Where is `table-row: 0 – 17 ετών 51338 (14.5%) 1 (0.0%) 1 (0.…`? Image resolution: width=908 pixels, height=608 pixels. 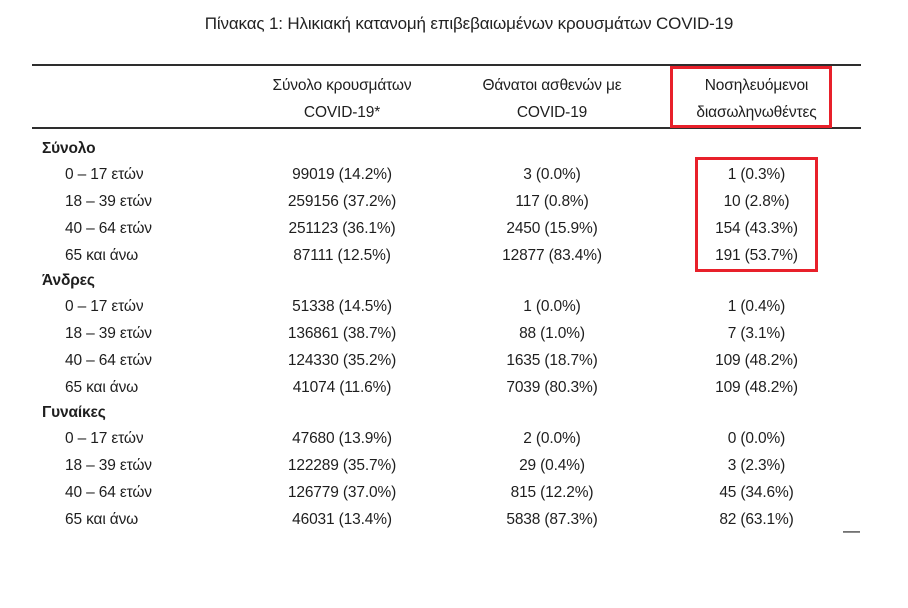
table-row: 0 – 17 ετών 51338 (14.5%) 1 (0.0%) 1 (0.… is located at coordinates (446, 306).